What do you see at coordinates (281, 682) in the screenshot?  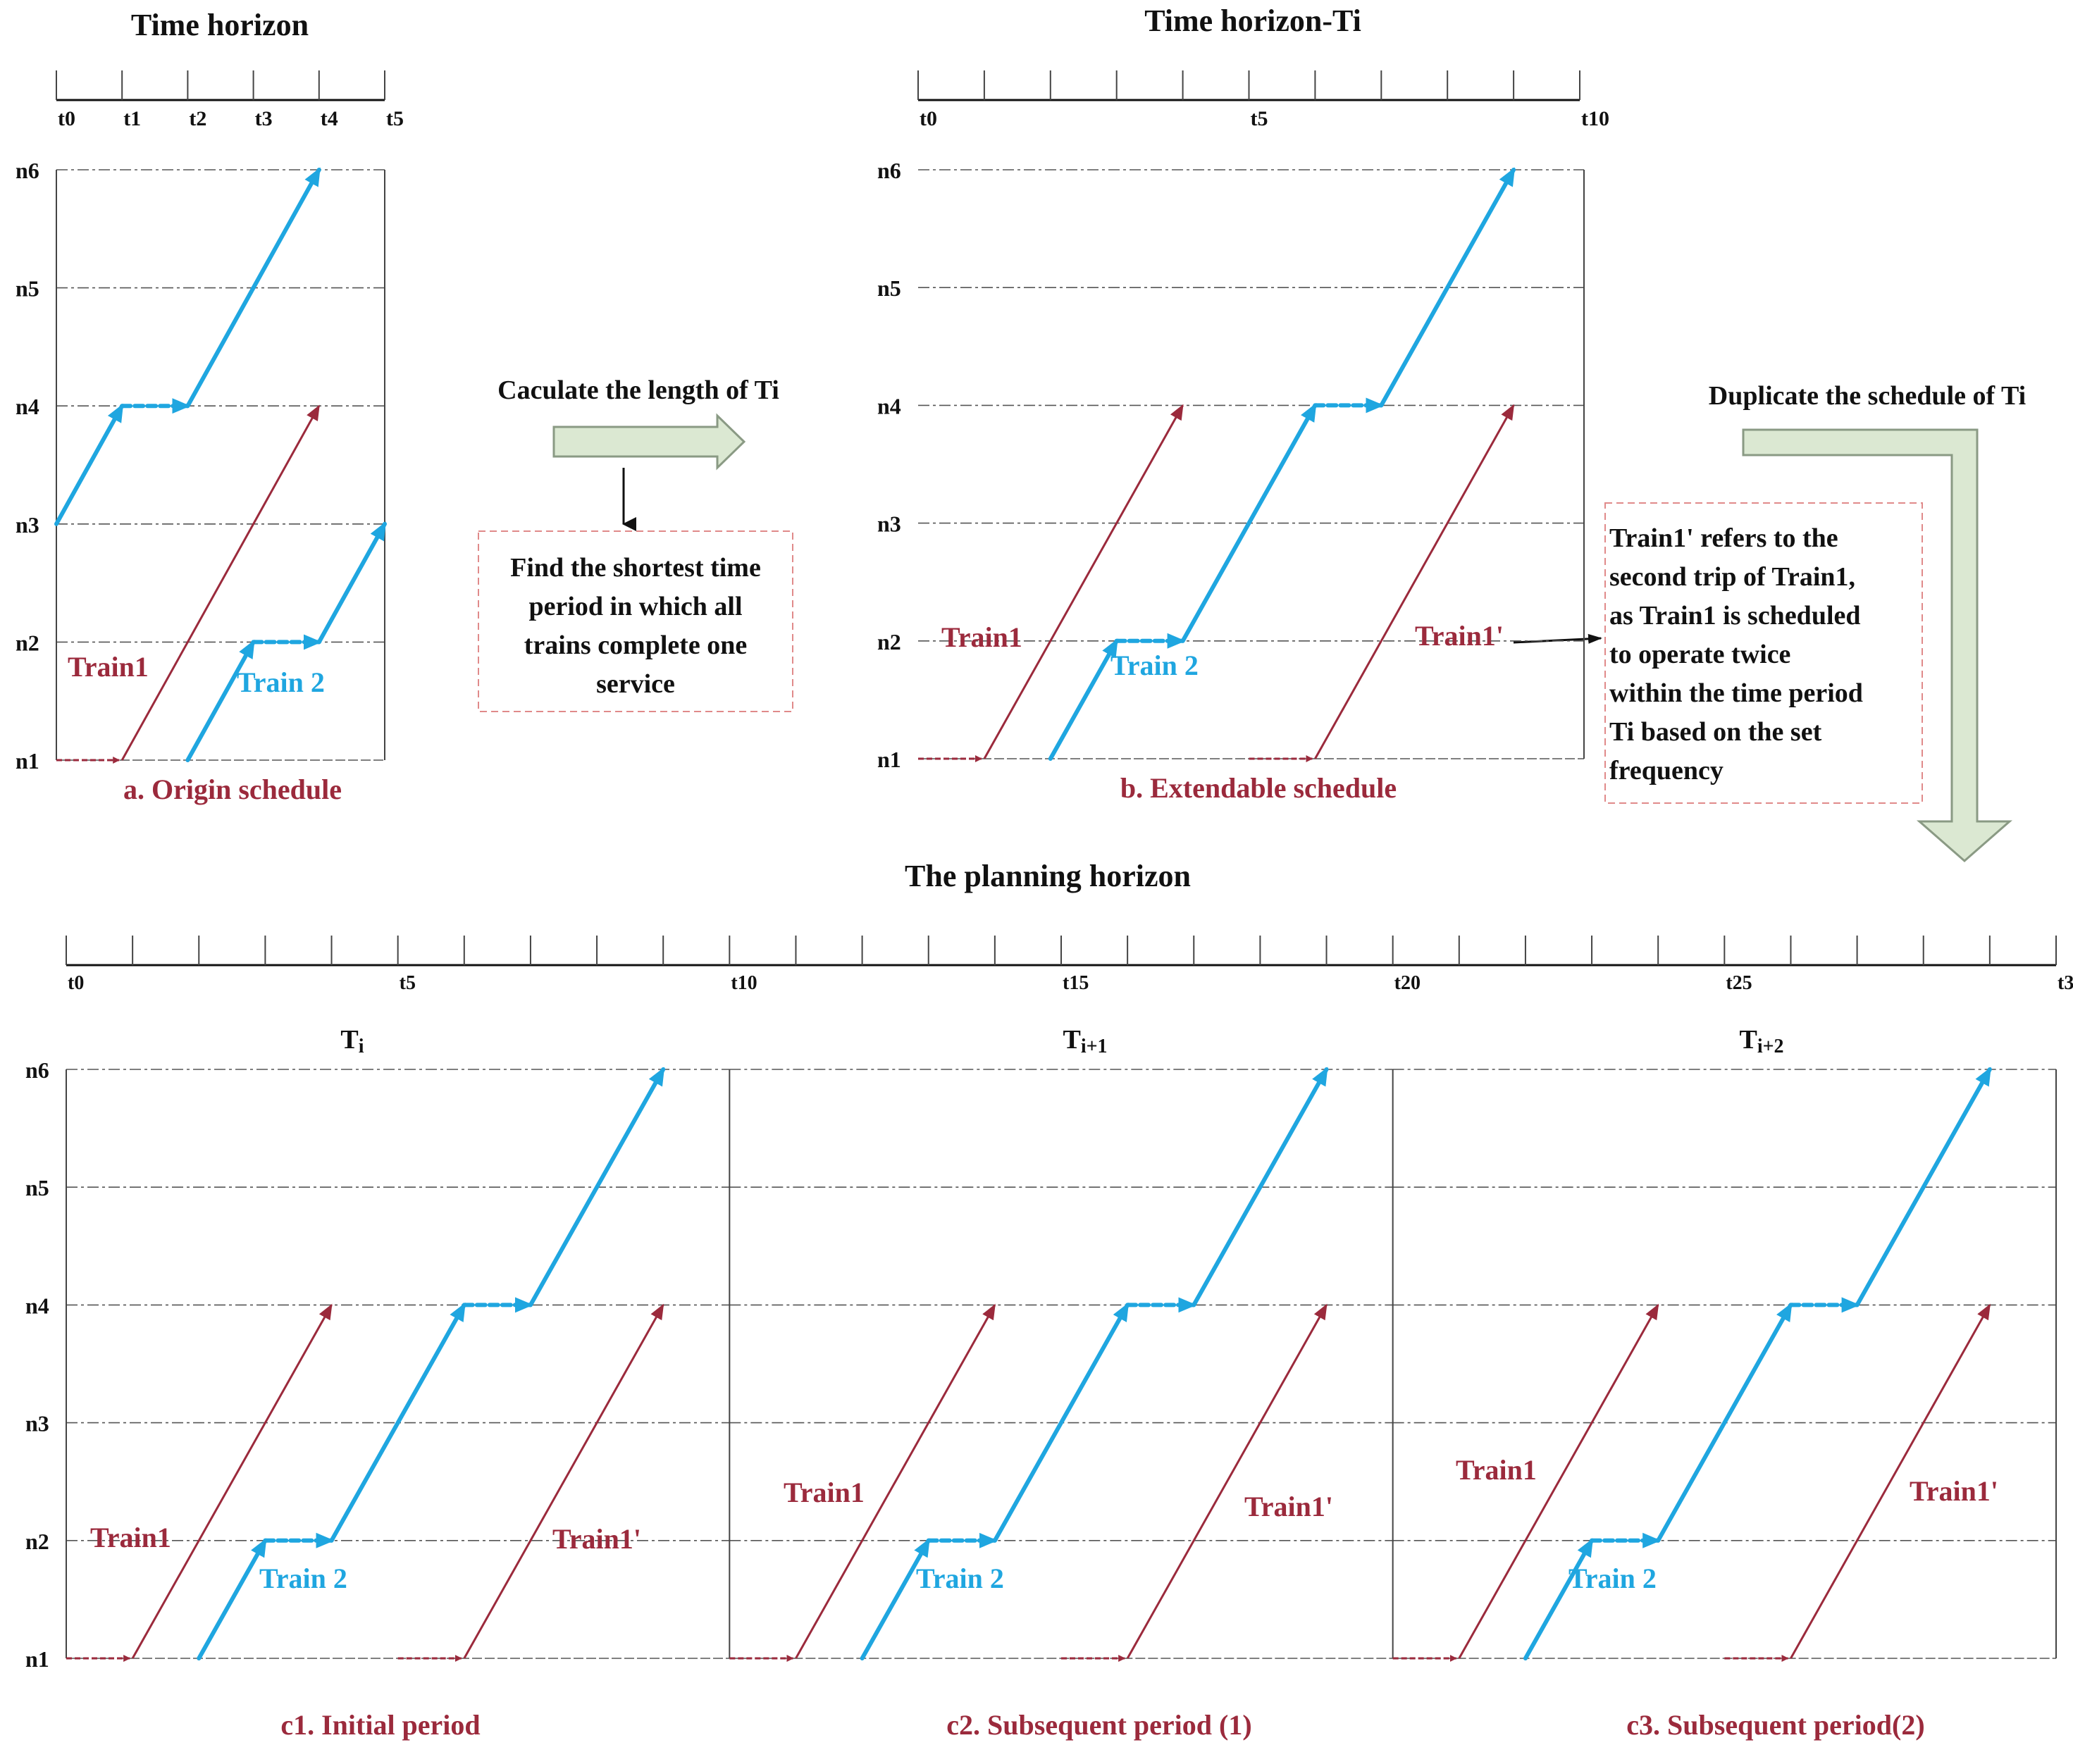 I see `panel-a-train2-label: Train 2` at bounding box center [281, 682].